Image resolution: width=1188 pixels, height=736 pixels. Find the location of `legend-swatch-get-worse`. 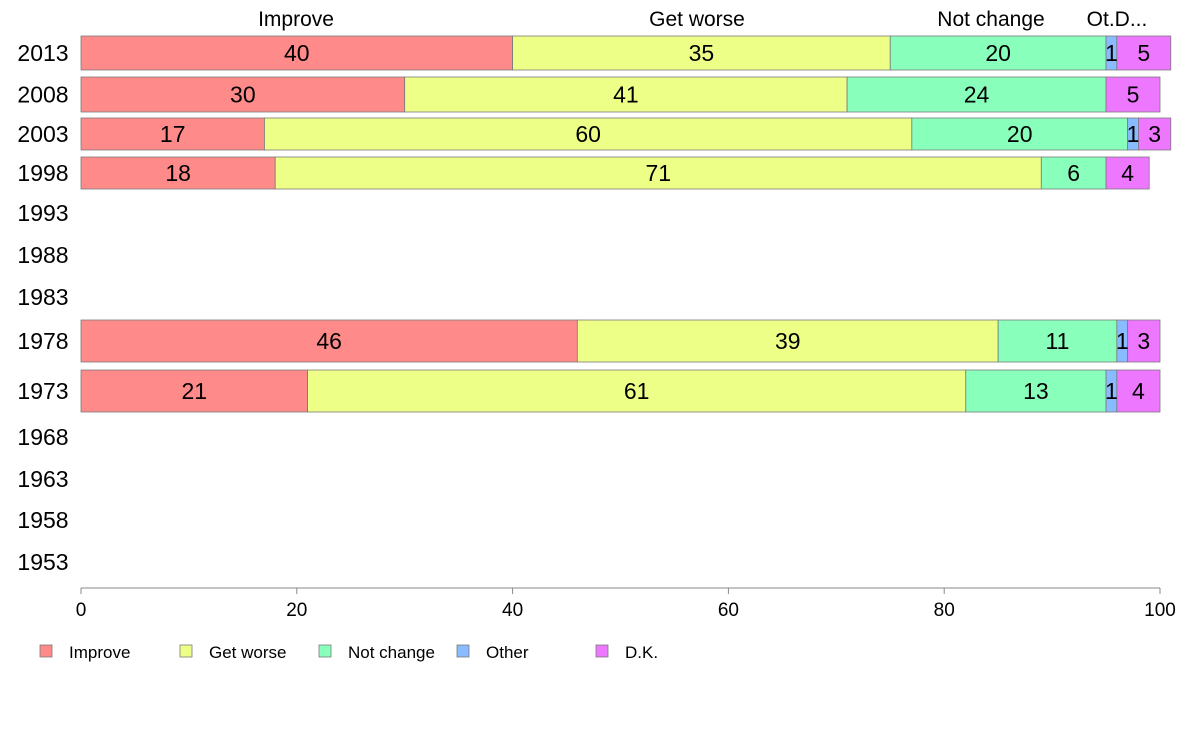

legend-swatch-get-worse is located at coordinates (186, 651).